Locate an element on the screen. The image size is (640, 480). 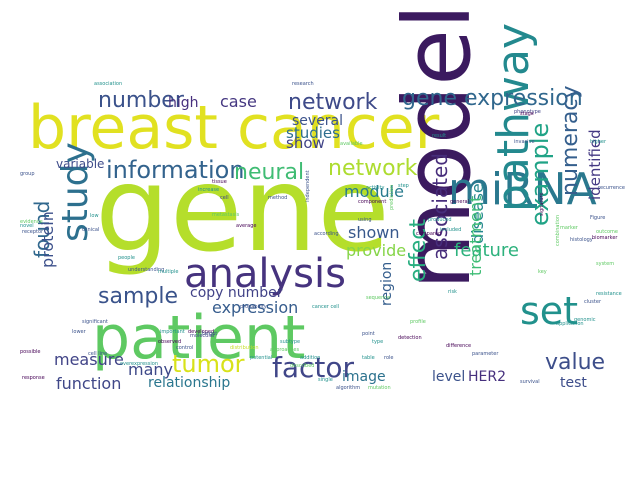
cloud-word: test is located at coordinates (573, 383).